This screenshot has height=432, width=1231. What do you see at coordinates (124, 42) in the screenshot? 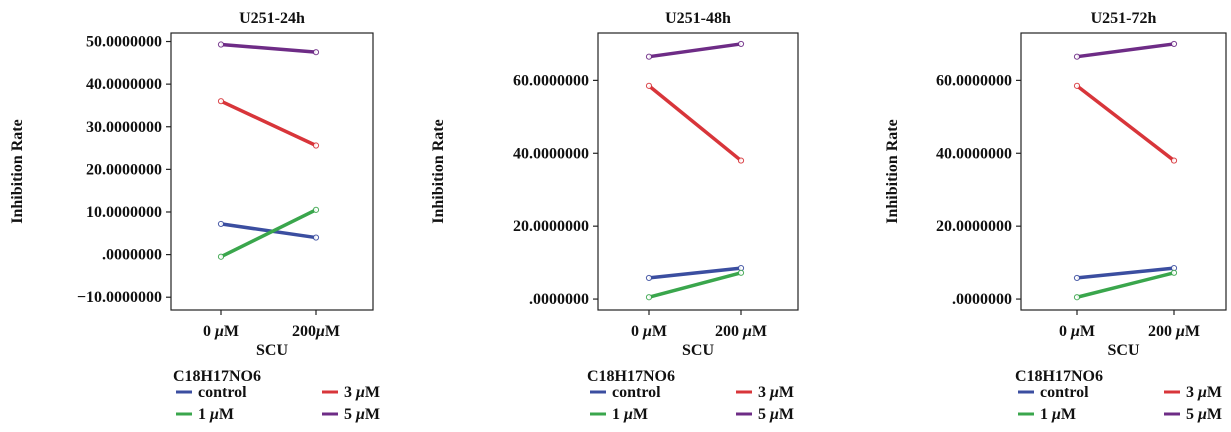
I see `y-tick-label: 50.0000000` at bounding box center [124, 42].